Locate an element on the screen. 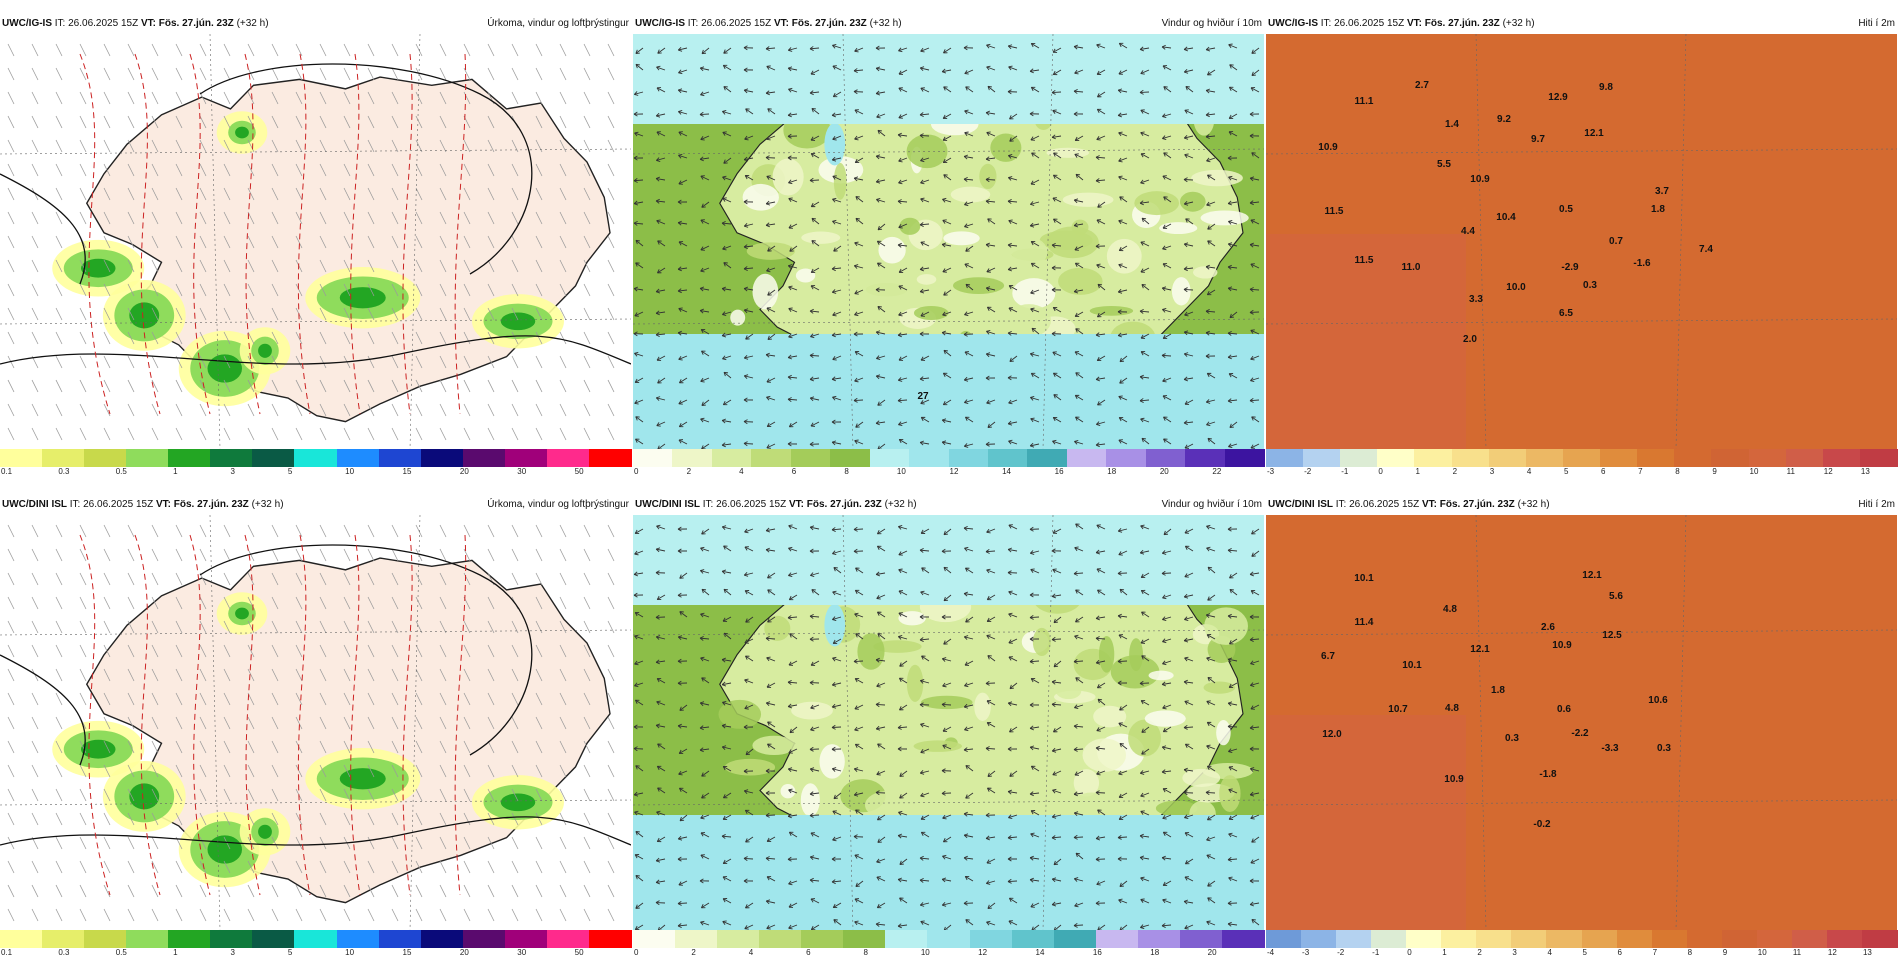  panel-title: Vindur og hviður í 10m is located at coordinates (1212, 505).